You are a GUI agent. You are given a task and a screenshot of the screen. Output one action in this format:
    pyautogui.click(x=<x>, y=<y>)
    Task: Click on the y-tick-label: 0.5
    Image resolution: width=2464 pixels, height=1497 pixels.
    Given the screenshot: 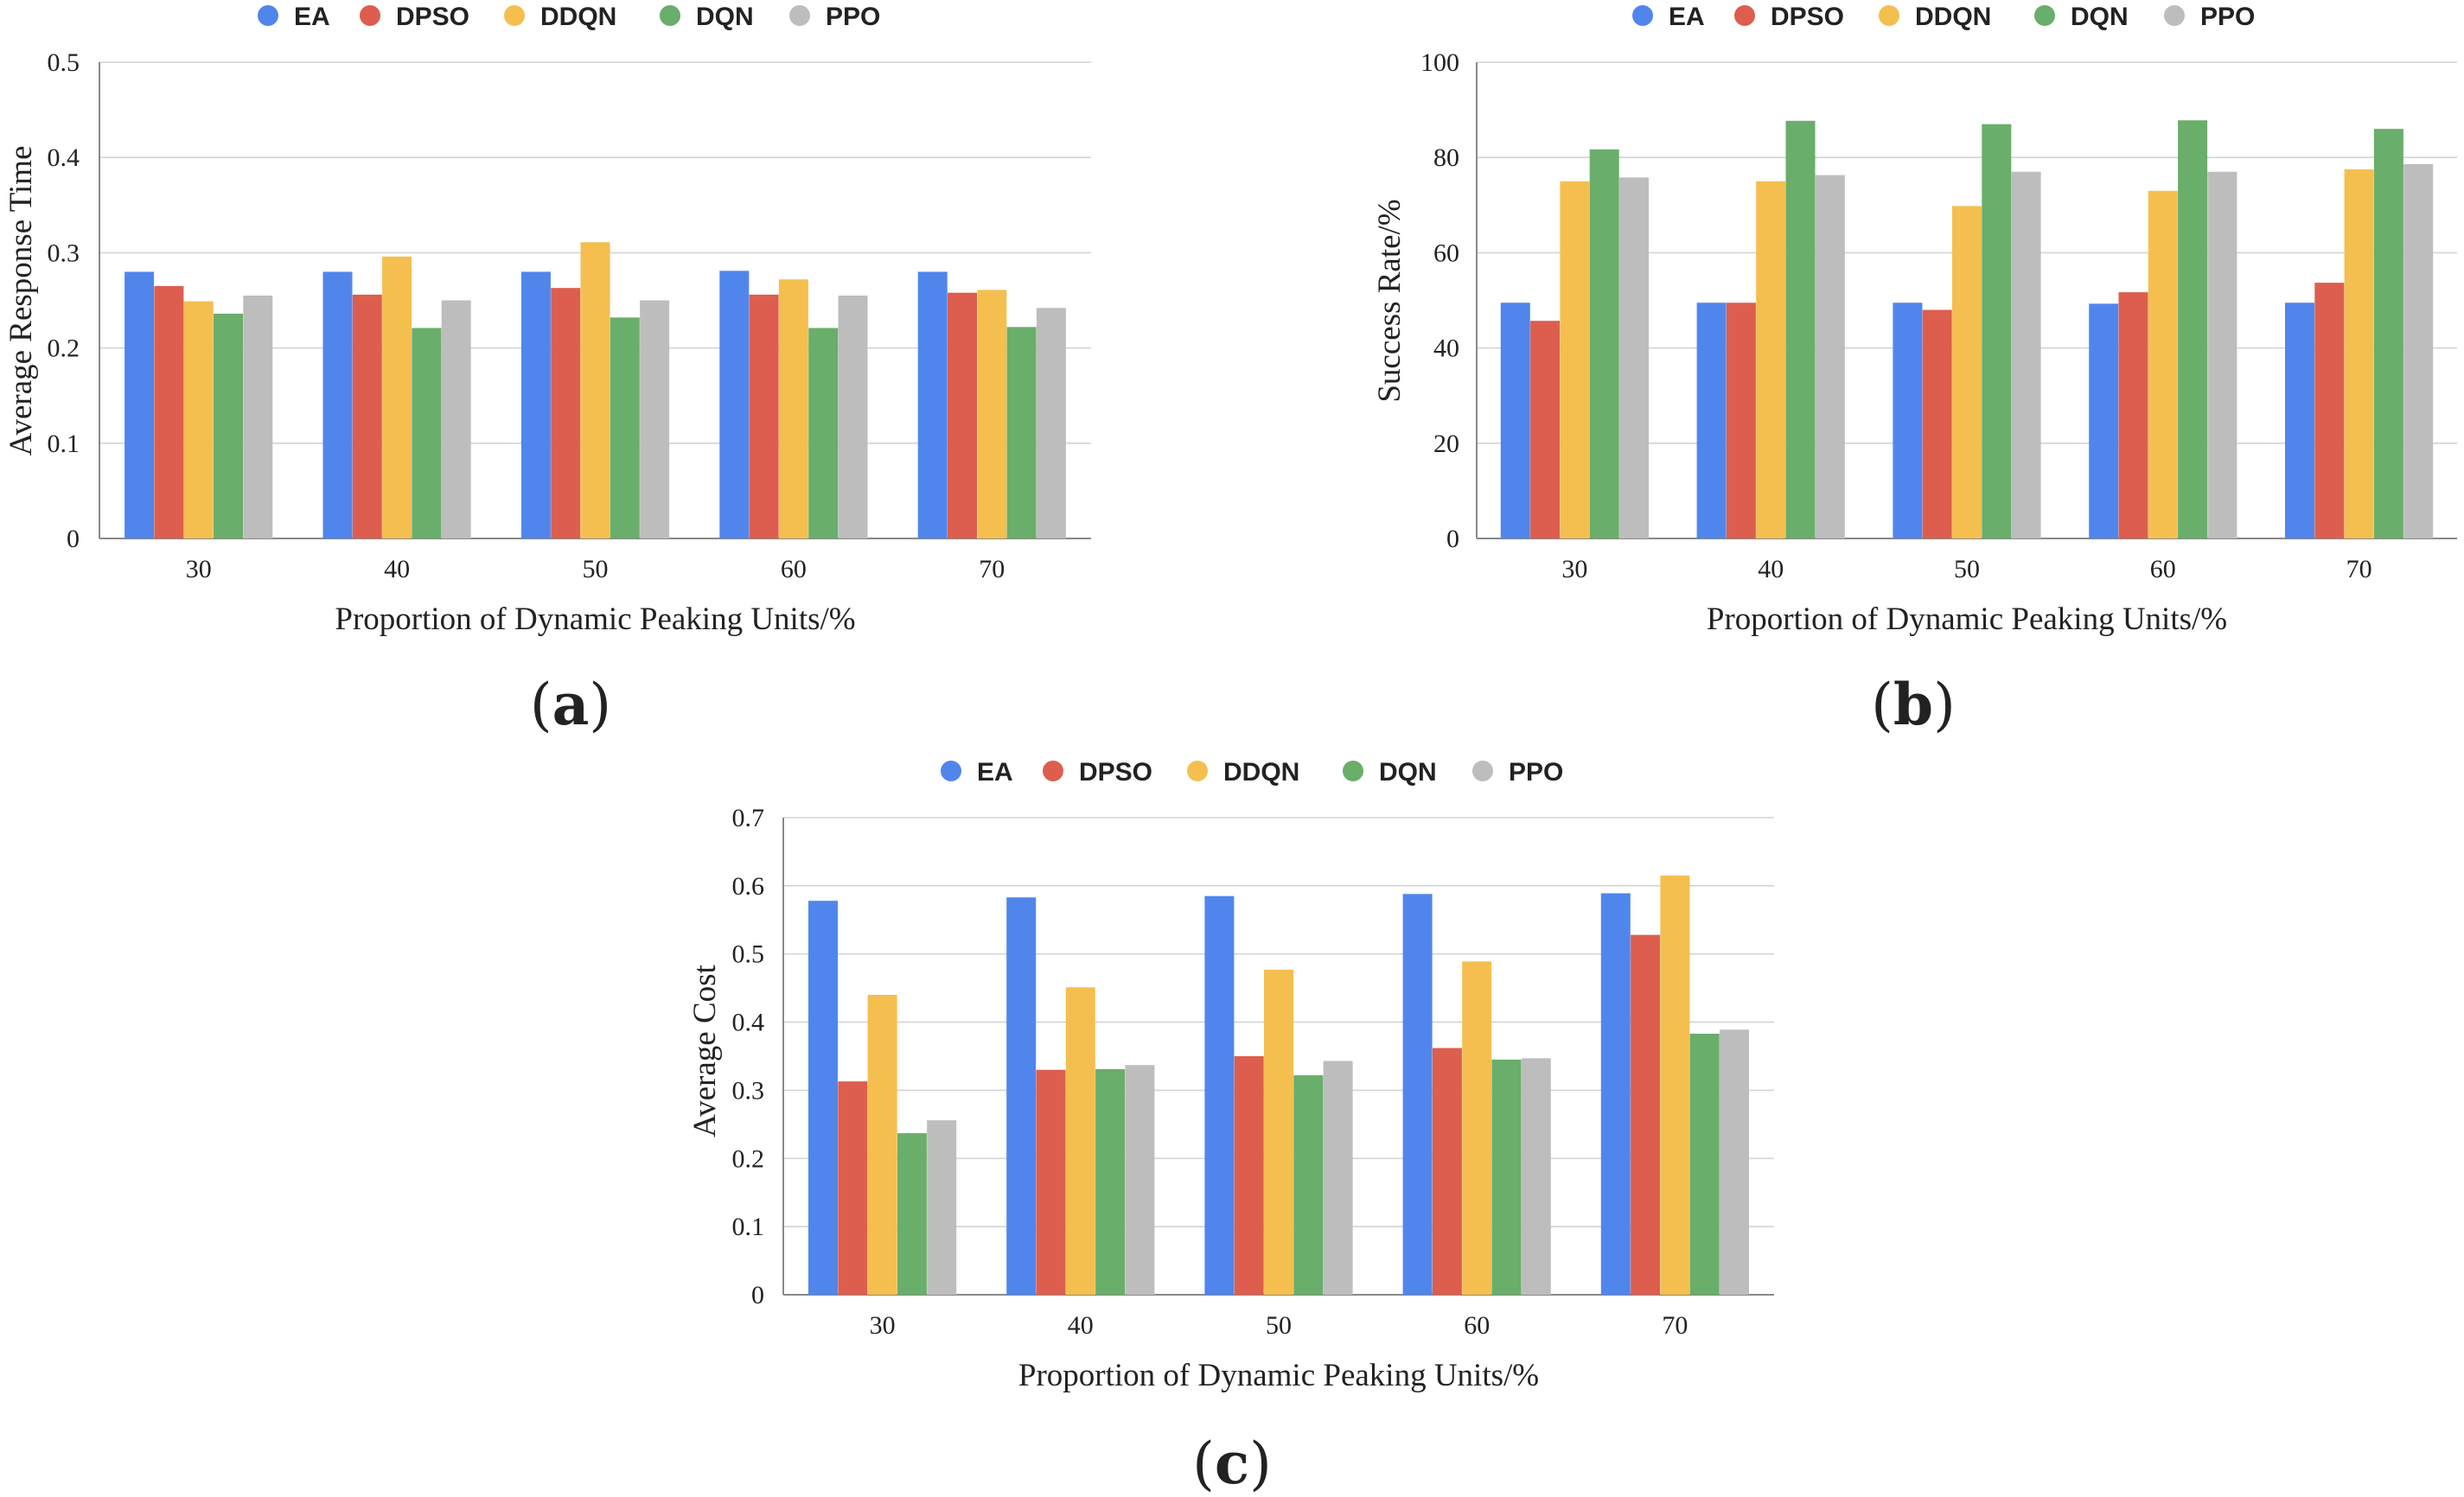 What is the action you would take?
    pyautogui.click(x=64, y=62)
    